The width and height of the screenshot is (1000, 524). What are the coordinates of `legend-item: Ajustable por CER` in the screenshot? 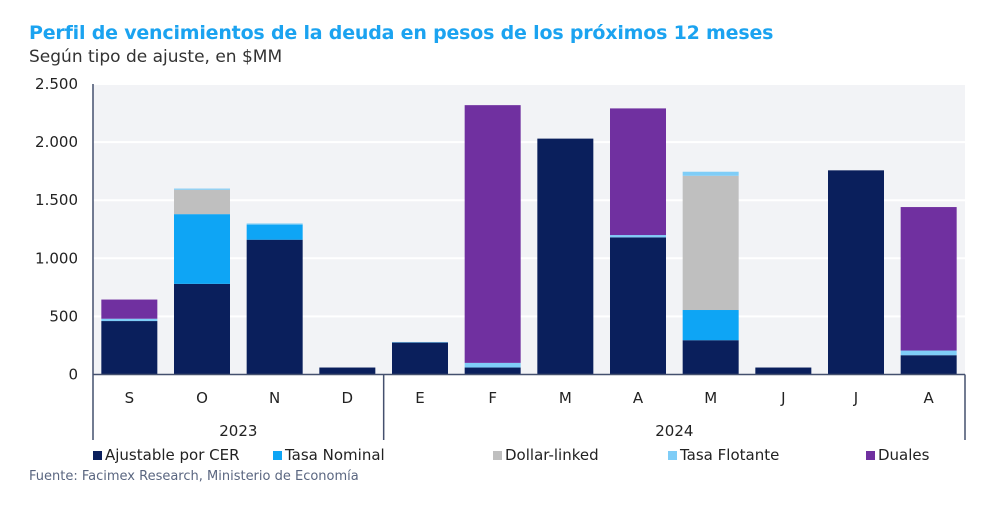 It's located at (166, 455).